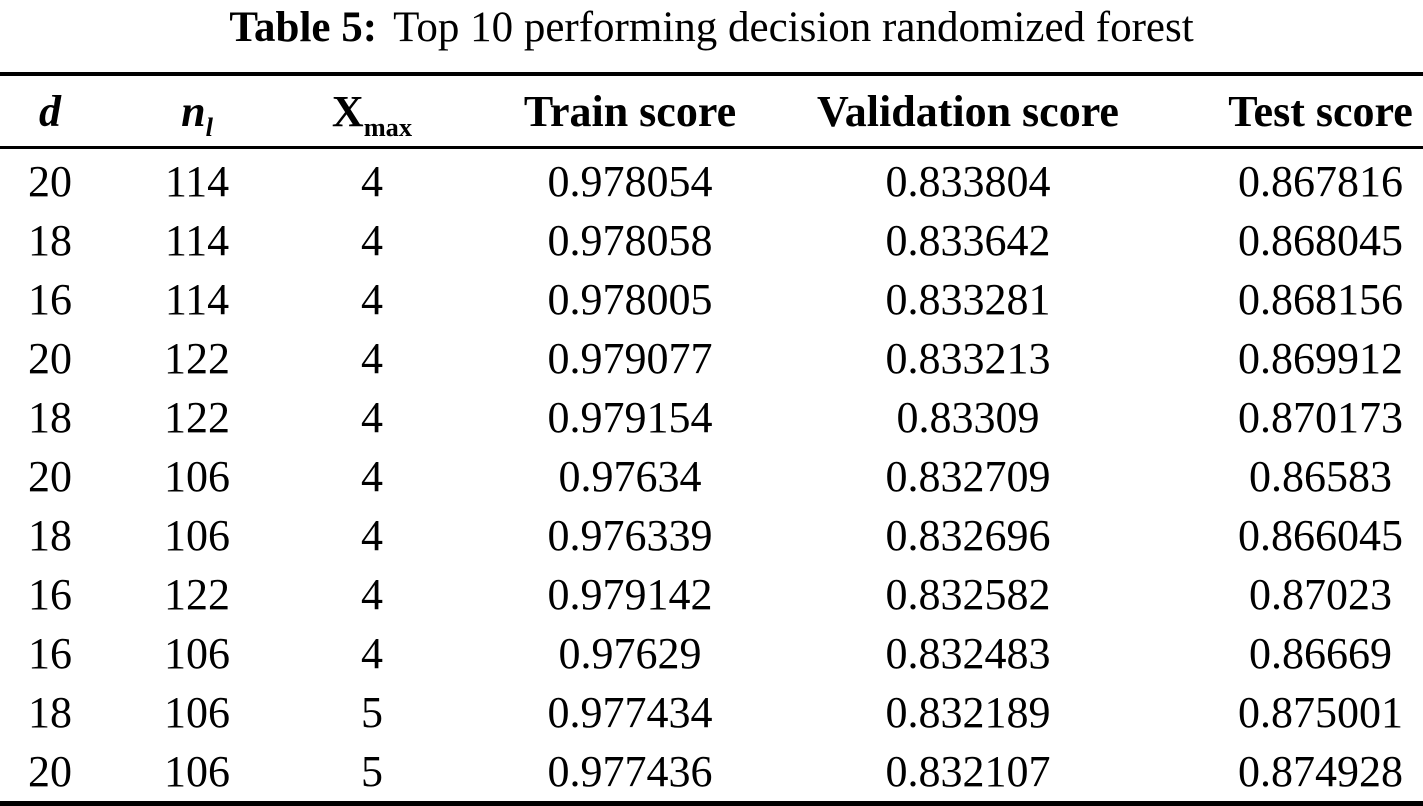  Describe the element at coordinates (1320, 476) in the screenshot. I see `cell-test-score: 0.86583` at that location.